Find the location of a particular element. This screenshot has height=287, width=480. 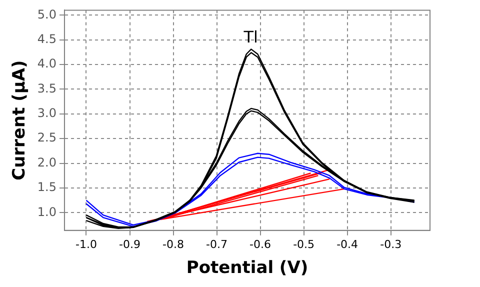

y-axis-title: Current (µA) is located at coordinates (20, 120).